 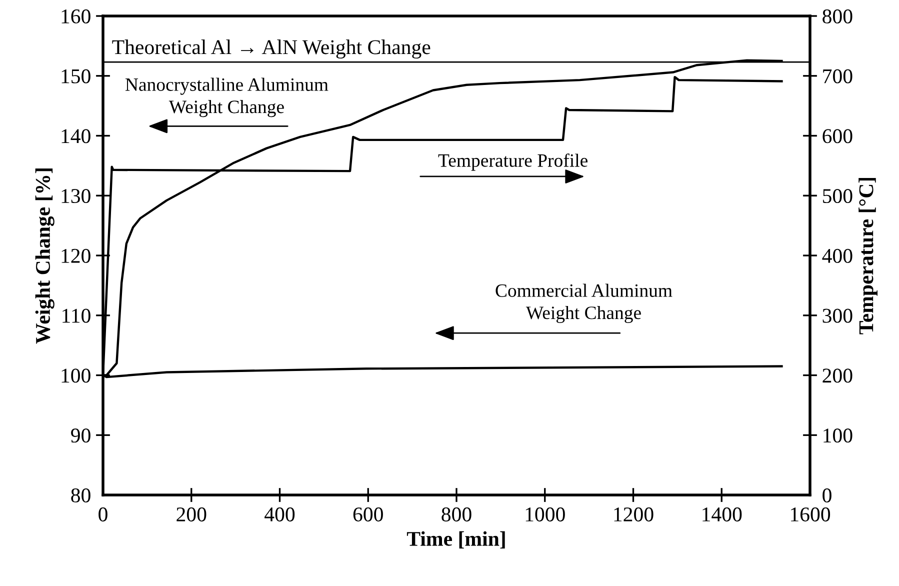 What do you see at coordinates (837, 255) in the screenshot?
I see `y2-tick-label: 400` at bounding box center [837, 255].